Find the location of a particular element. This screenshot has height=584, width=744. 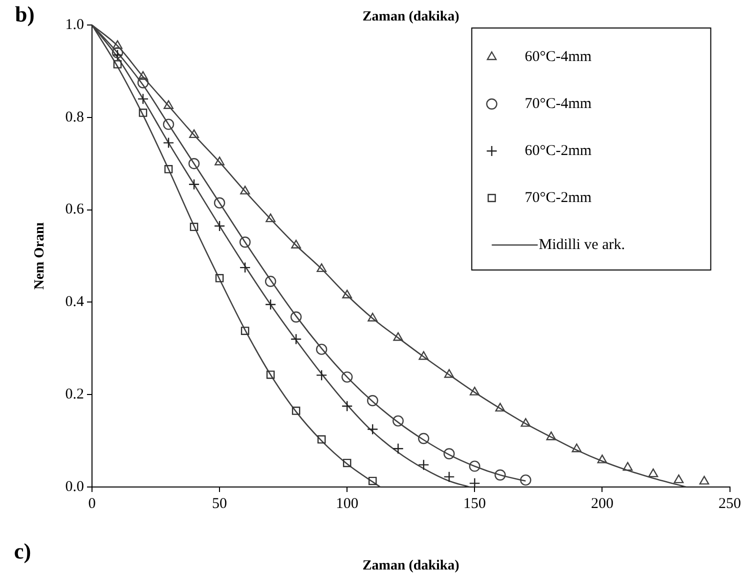

x-tick-label: 100 is located at coordinates (347, 504).